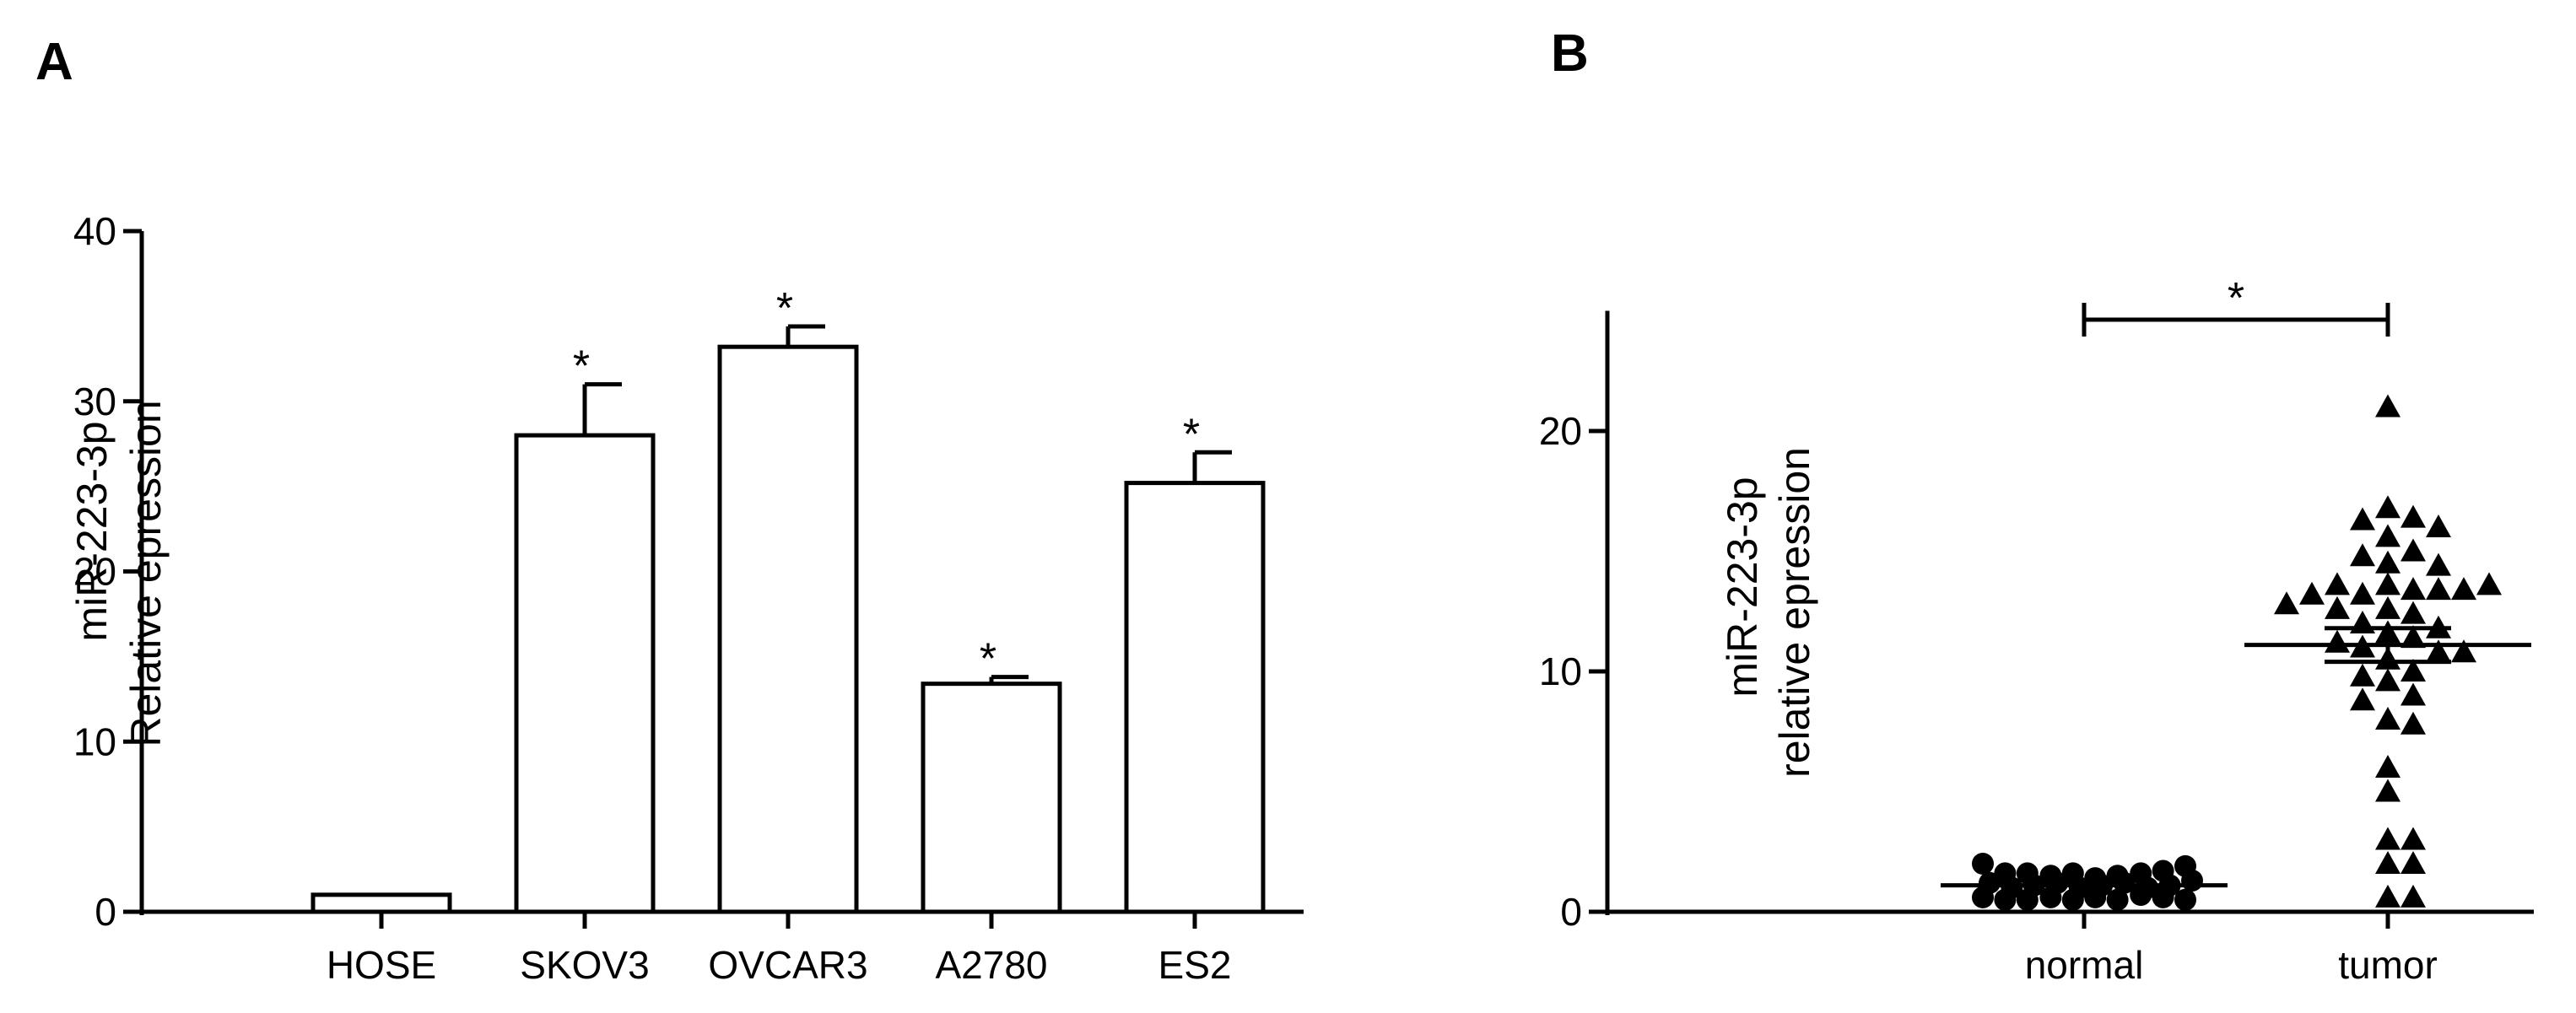  I want to click on bar-chart-ylabel-line2: Relative epression, so click(146, 573).